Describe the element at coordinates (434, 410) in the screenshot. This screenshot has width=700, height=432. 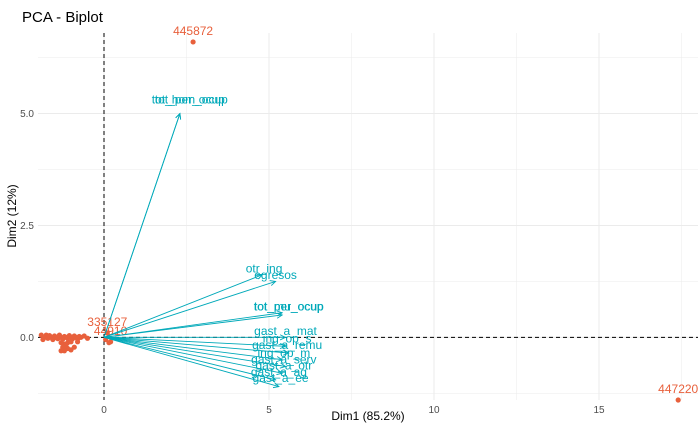
I see `x-tick-label: 10` at that location.